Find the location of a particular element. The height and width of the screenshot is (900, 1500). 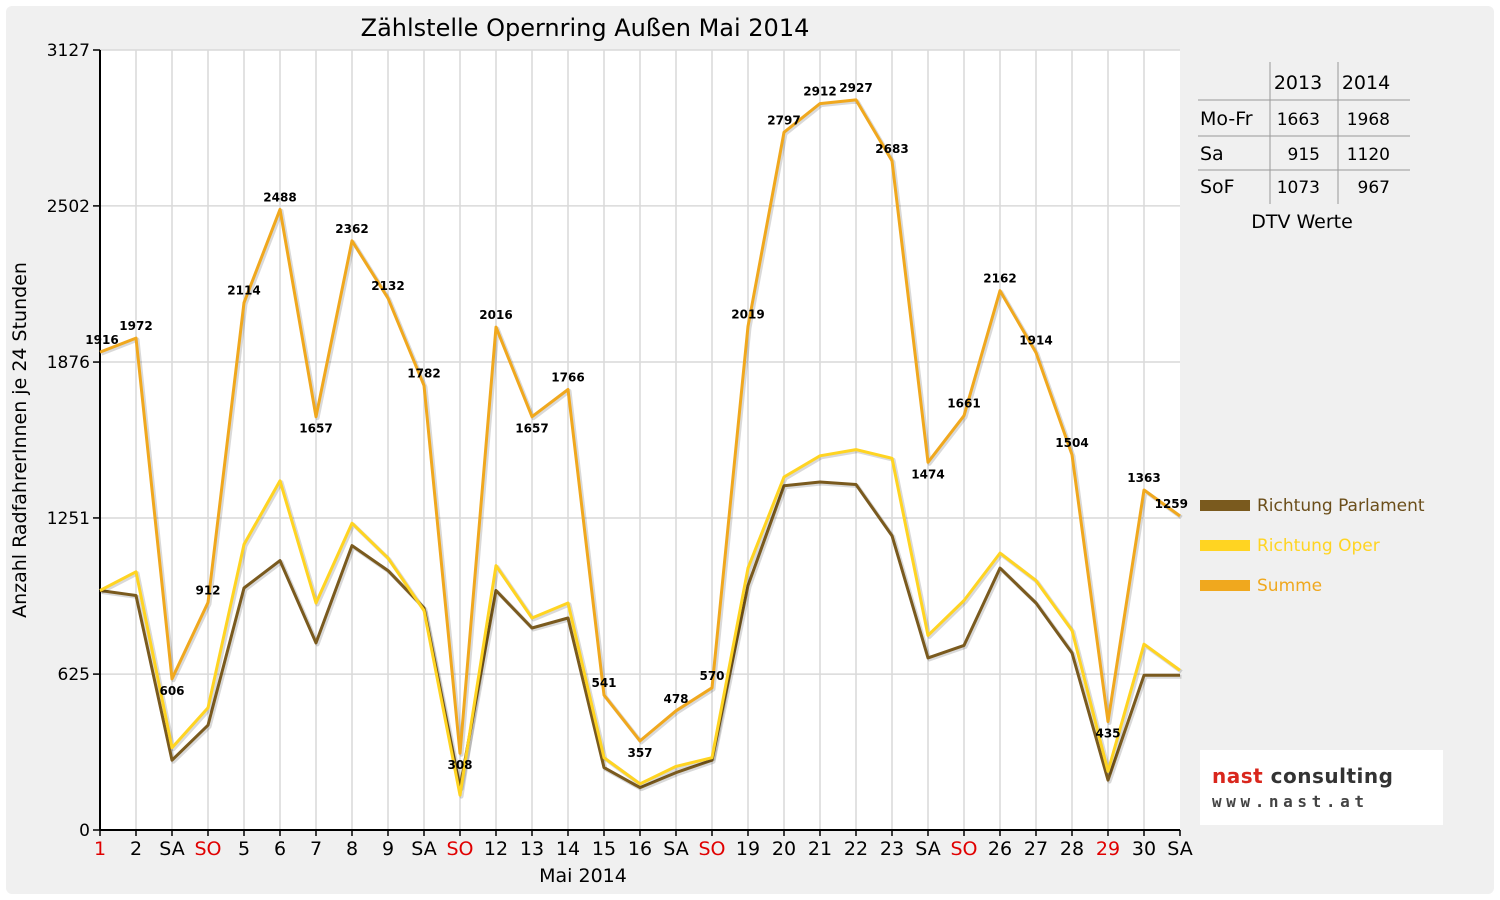

dtv-cell: 915 is located at coordinates (1304, 155).